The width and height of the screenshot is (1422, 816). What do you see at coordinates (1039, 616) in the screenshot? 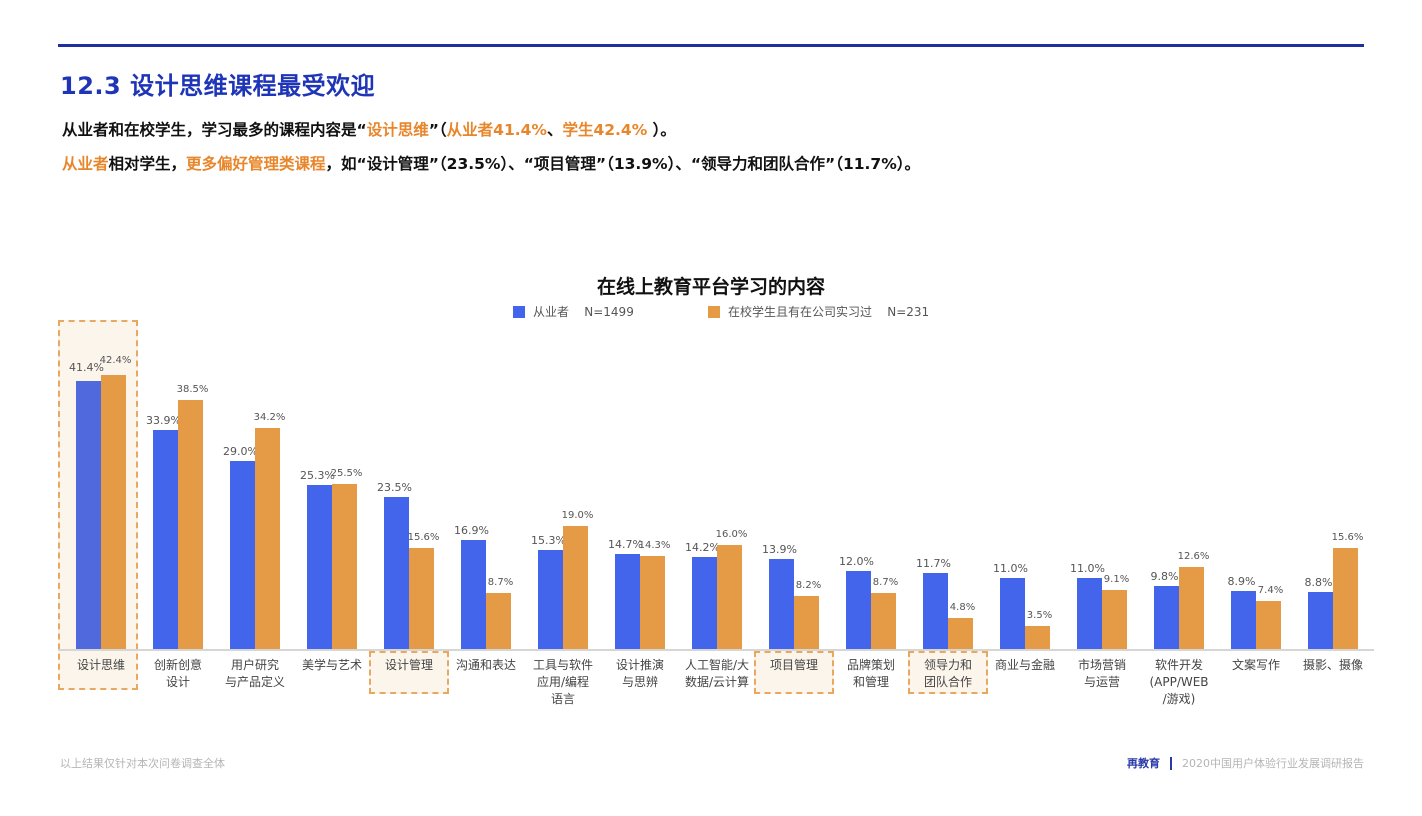
I see `value-label: 3.5%` at bounding box center [1039, 616].